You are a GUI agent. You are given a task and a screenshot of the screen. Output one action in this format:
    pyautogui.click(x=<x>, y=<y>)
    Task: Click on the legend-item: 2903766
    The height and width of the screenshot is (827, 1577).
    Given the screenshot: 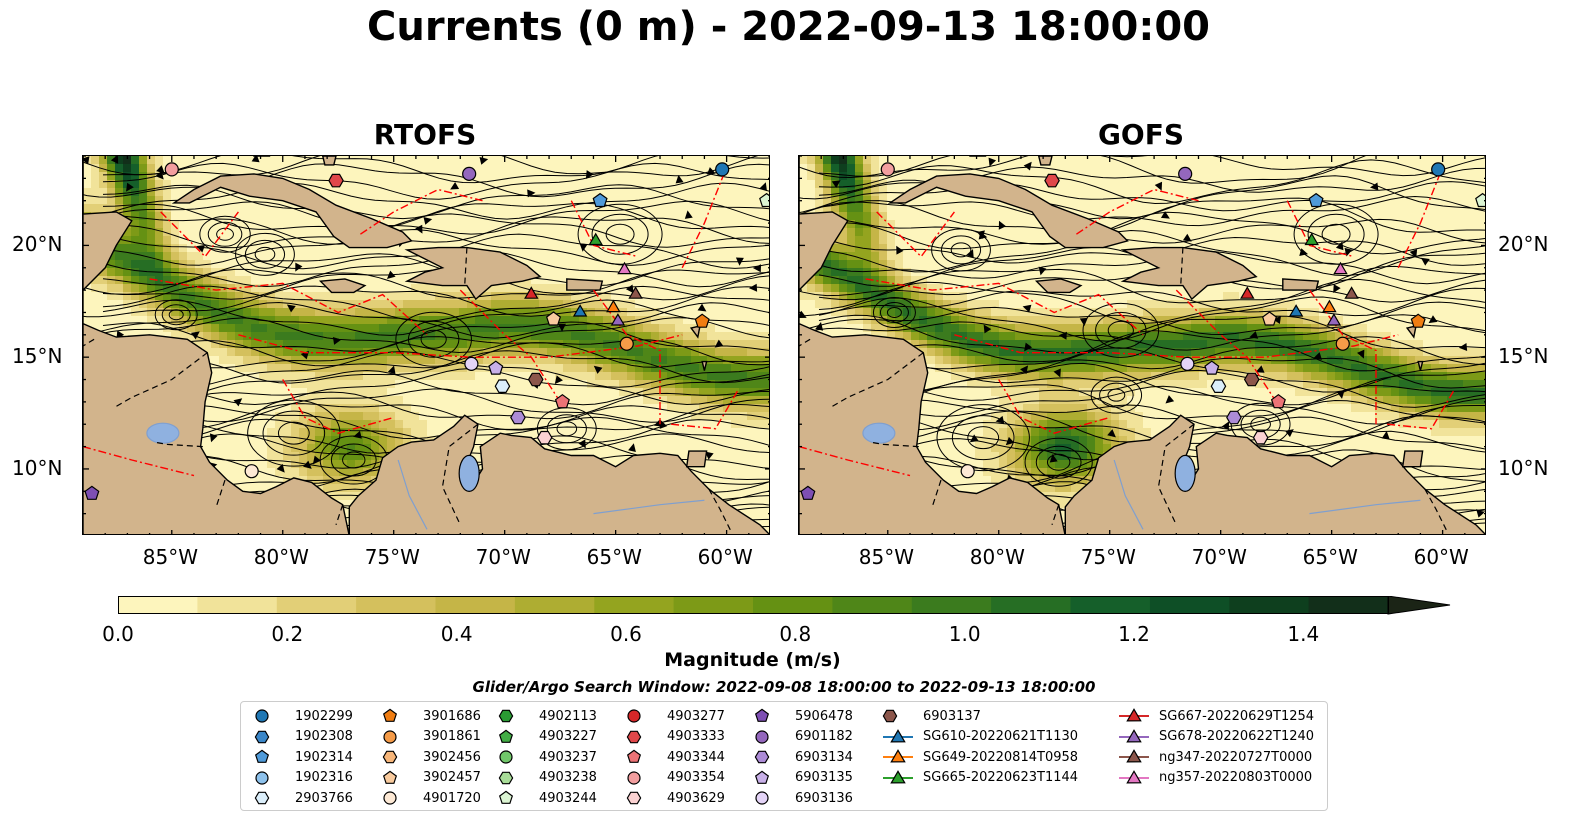 What is the action you would take?
    pyautogui.click(x=303, y=798)
    